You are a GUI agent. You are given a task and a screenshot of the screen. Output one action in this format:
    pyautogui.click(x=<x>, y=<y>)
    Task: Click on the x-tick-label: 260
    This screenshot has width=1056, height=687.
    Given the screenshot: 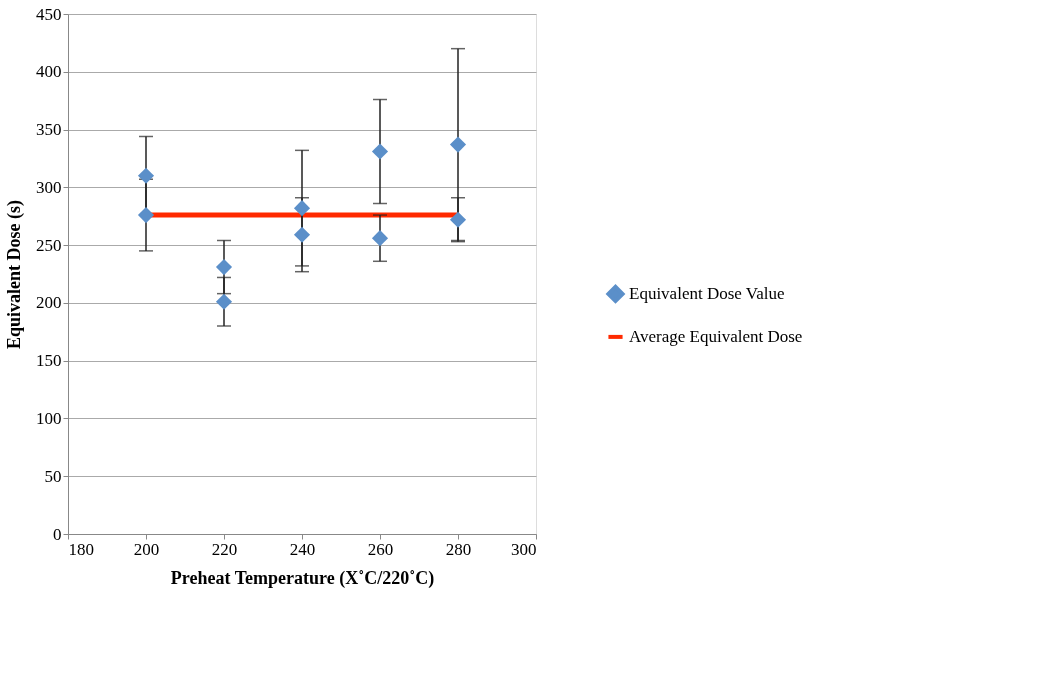 What is the action you would take?
    pyautogui.click(x=380, y=549)
    